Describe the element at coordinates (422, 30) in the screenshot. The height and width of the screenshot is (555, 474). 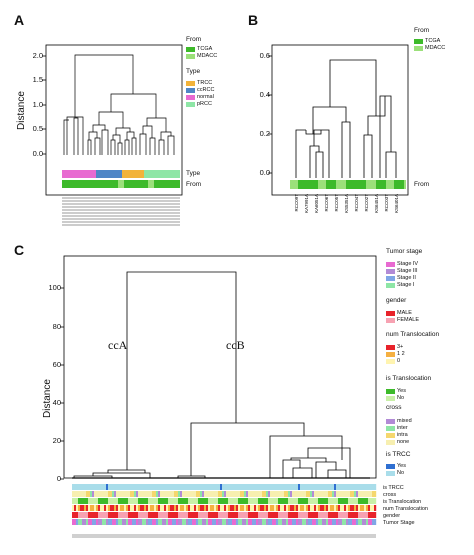
I see `panel-b-legend-from-title: From` at that location.